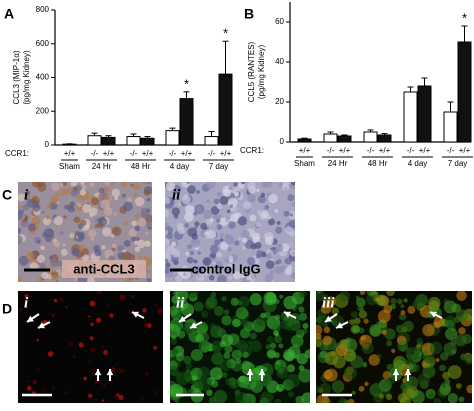  Describe the element at coordinates (344, 139) in the screenshot. I see `bar` at that location.